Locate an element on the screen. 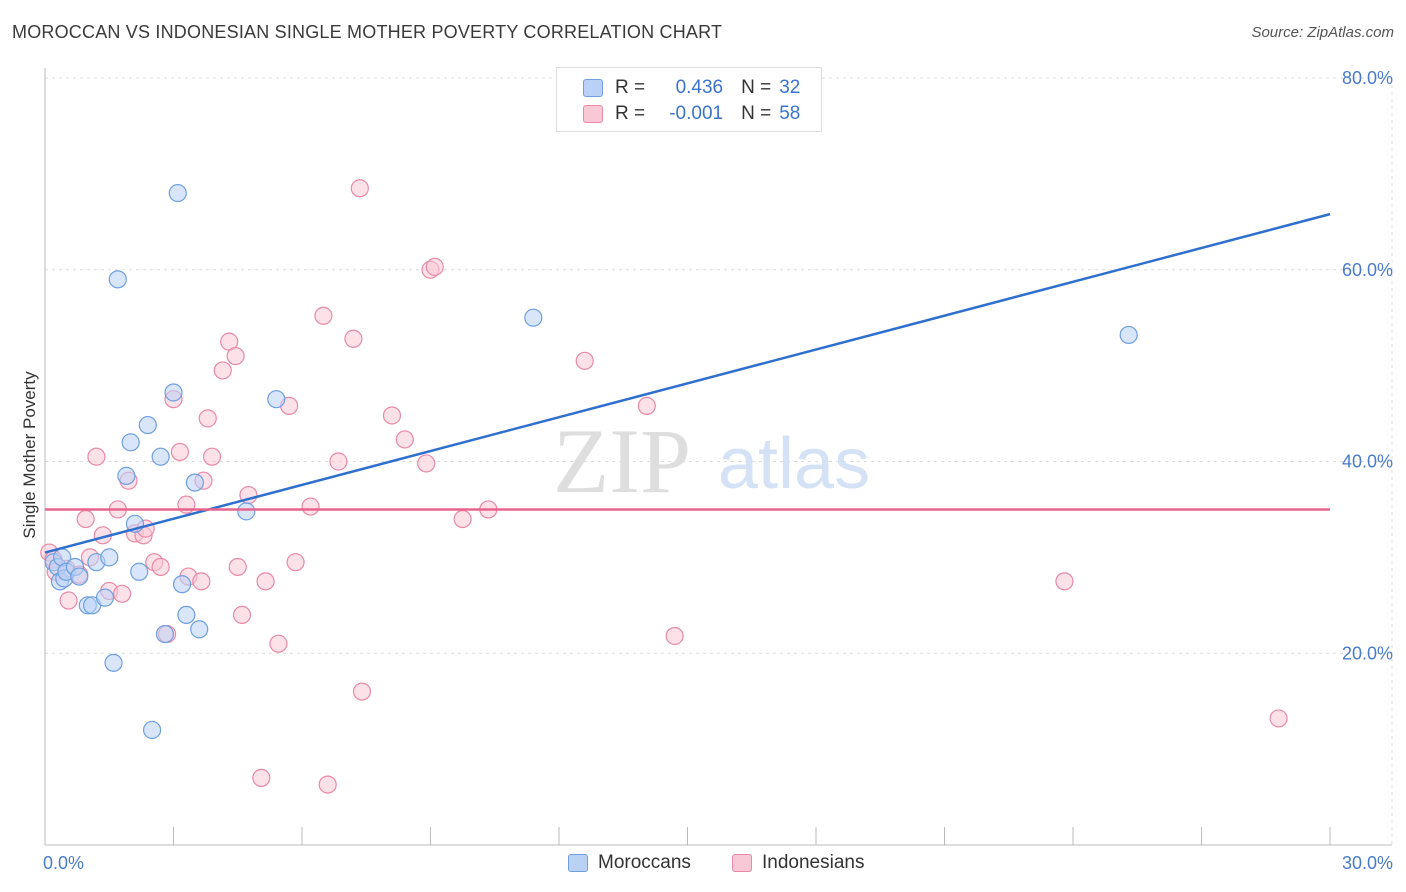 The height and width of the screenshot is (892, 1406). bottom-legend-indonesians: Indonesians is located at coordinates (798, 863).